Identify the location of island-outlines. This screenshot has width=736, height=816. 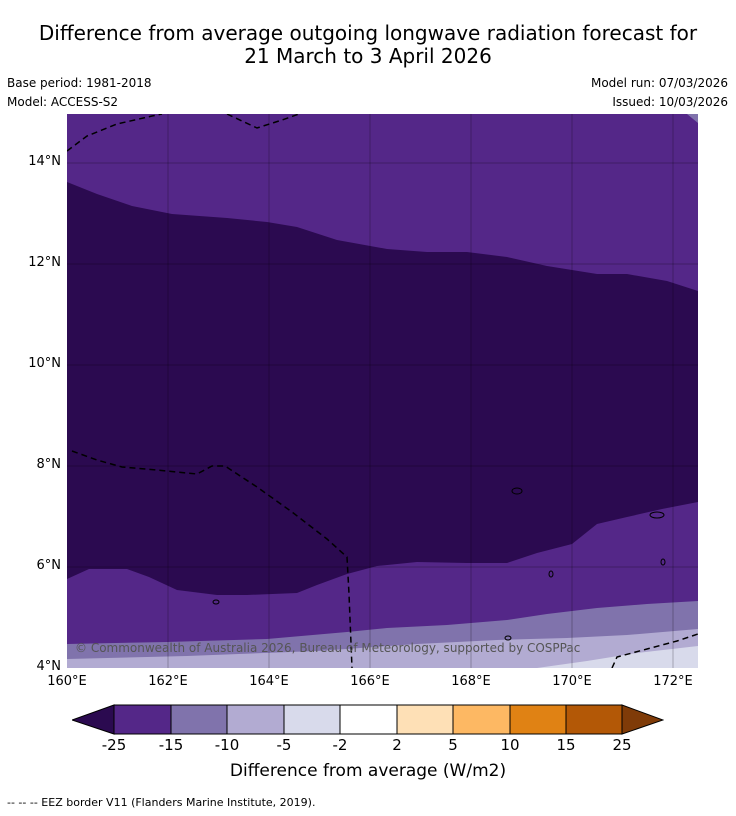
(439, 564).